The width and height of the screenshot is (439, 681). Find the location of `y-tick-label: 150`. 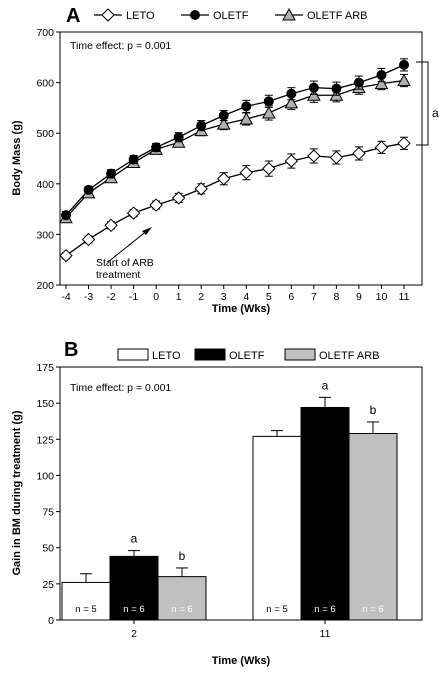

y-tick-label: 150 is located at coordinates (45, 404).